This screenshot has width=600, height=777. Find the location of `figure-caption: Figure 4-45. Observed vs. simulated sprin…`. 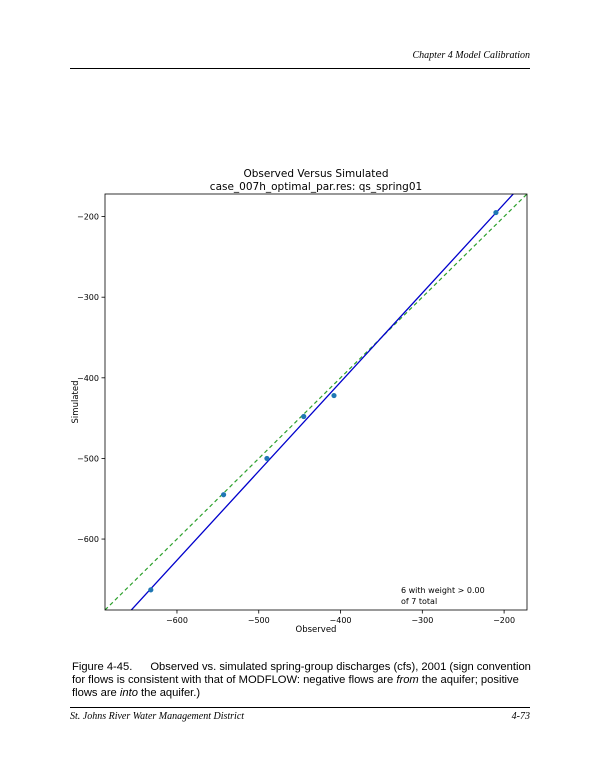

figure-caption: Figure 4-45. Observed vs. simulated sprin… is located at coordinates (302, 680).